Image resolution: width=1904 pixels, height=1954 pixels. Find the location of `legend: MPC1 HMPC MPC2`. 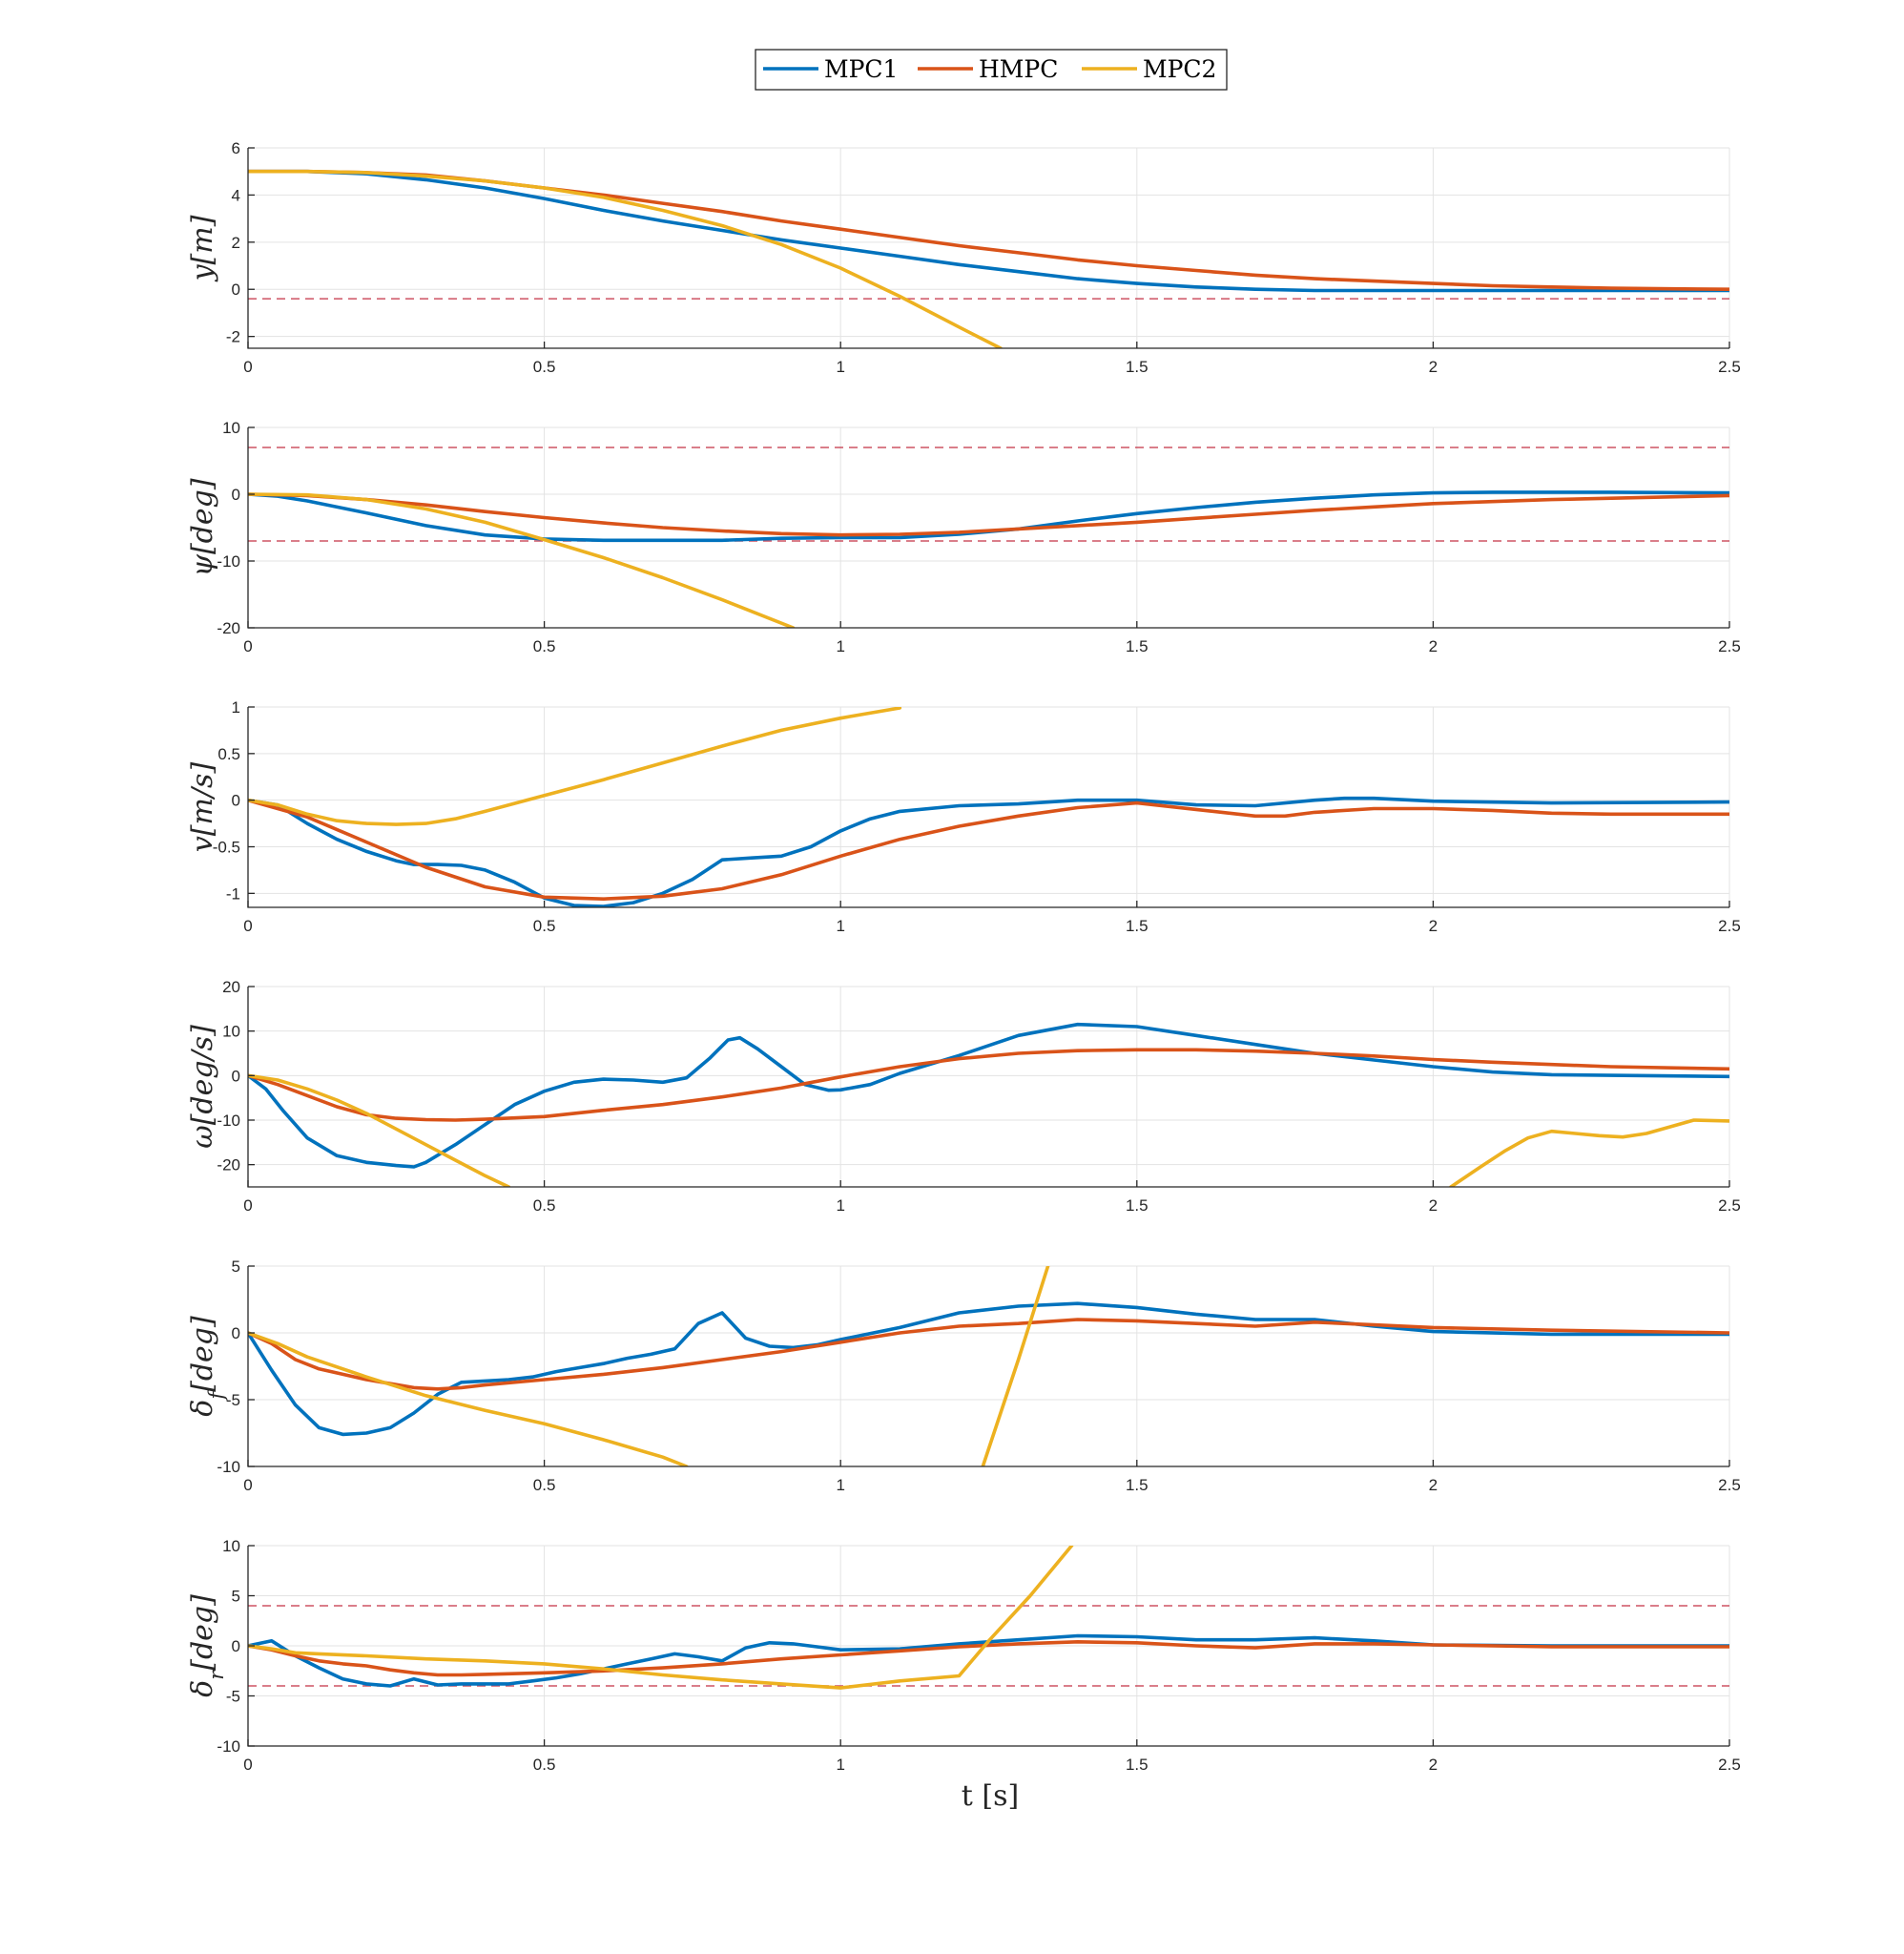

legend: MPC1 HMPC MPC2 is located at coordinates (991, 70).